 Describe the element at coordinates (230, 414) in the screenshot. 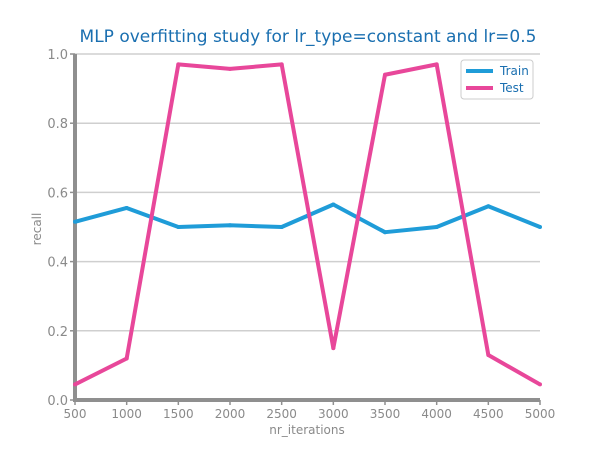

I see `x-tick-label-3: 2000` at that location.